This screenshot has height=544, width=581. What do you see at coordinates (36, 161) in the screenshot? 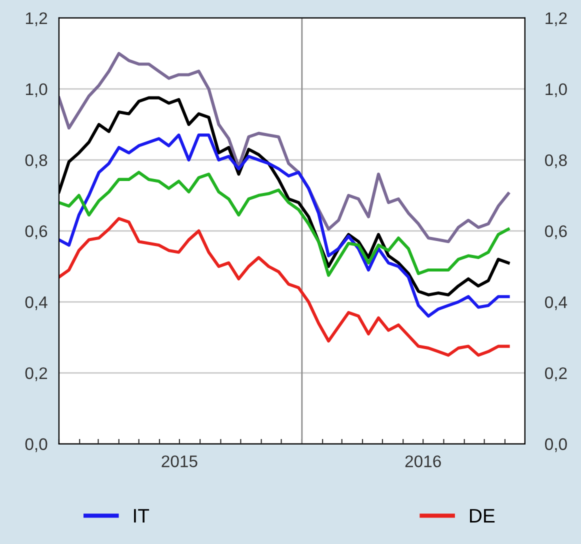
I see `y-tick-label: 0,8` at bounding box center [36, 161].